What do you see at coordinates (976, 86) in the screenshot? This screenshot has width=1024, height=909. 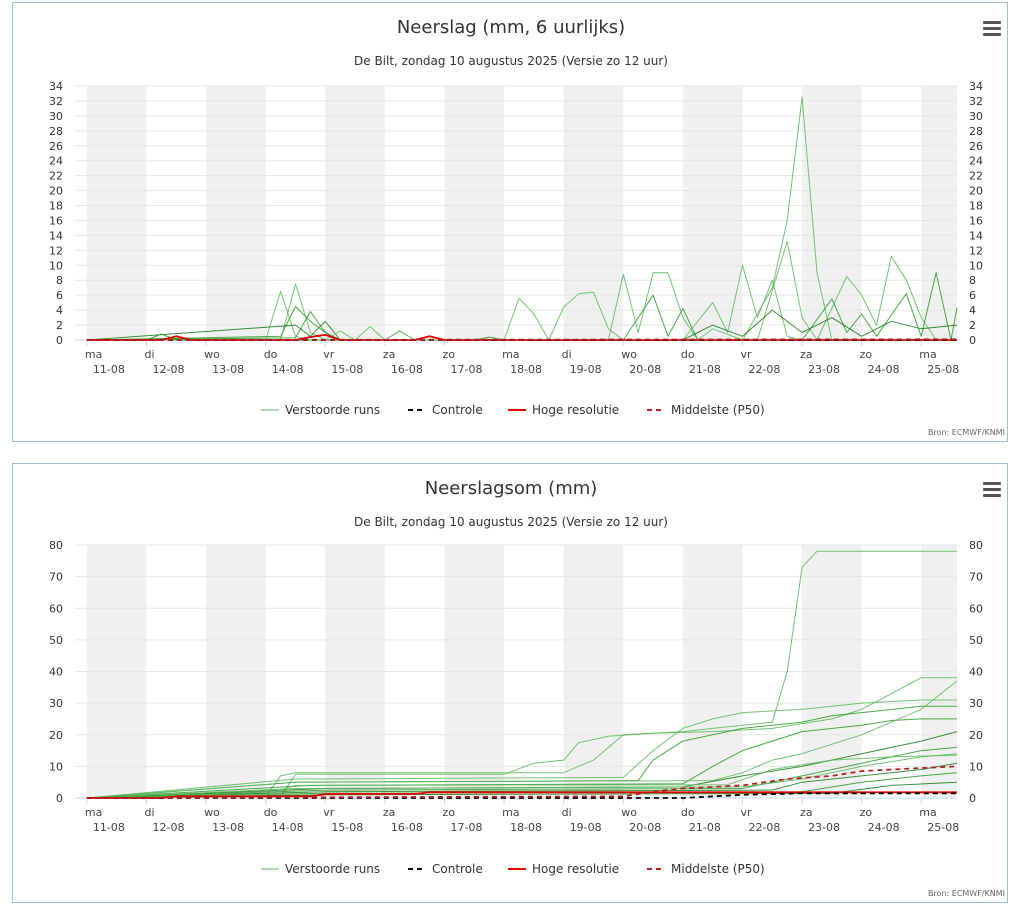 I see `y-tick-label-right: 34` at bounding box center [976, 86].